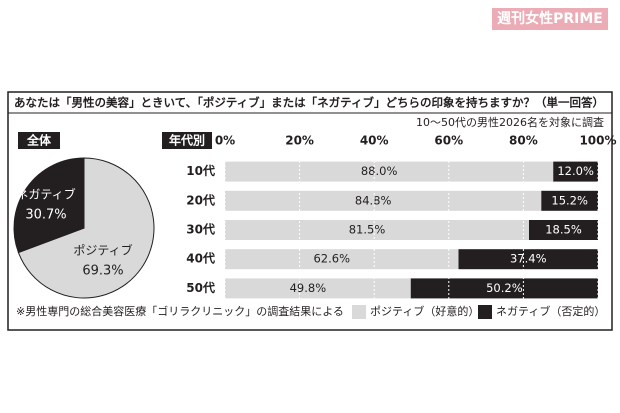 The width and height of the screenshot is (620, 413). Describe the element at coordinates (200, 170) in the screenshot. I see `y-tick-label: 10代` at that location.